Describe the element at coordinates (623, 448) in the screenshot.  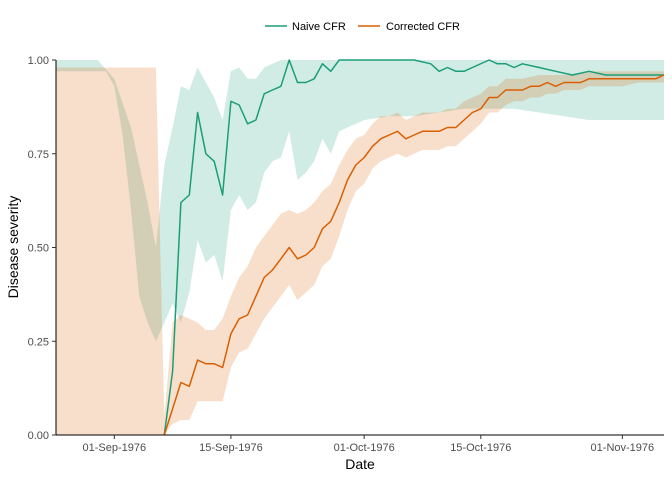
I see `x-tick-label: 01-Nov-1976` at that location.